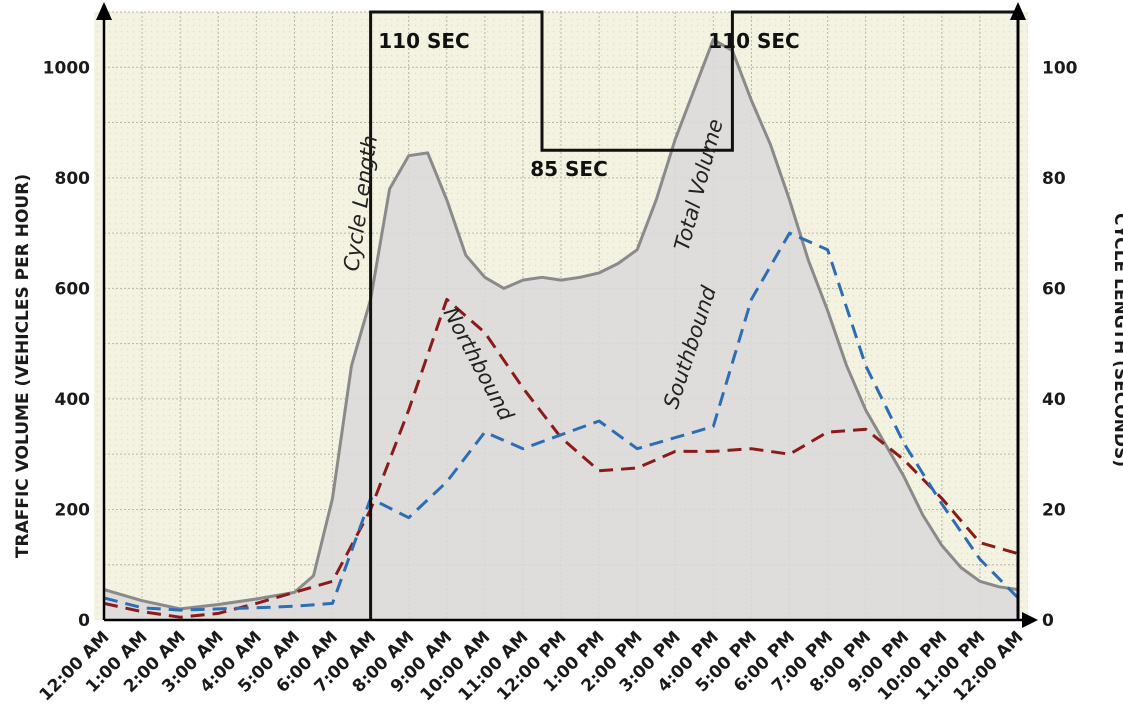  What do you see at coordinates (1054, 289) in the screenshot?
I see `y2-tick-label: 60` at bounding box center [1054, 289].